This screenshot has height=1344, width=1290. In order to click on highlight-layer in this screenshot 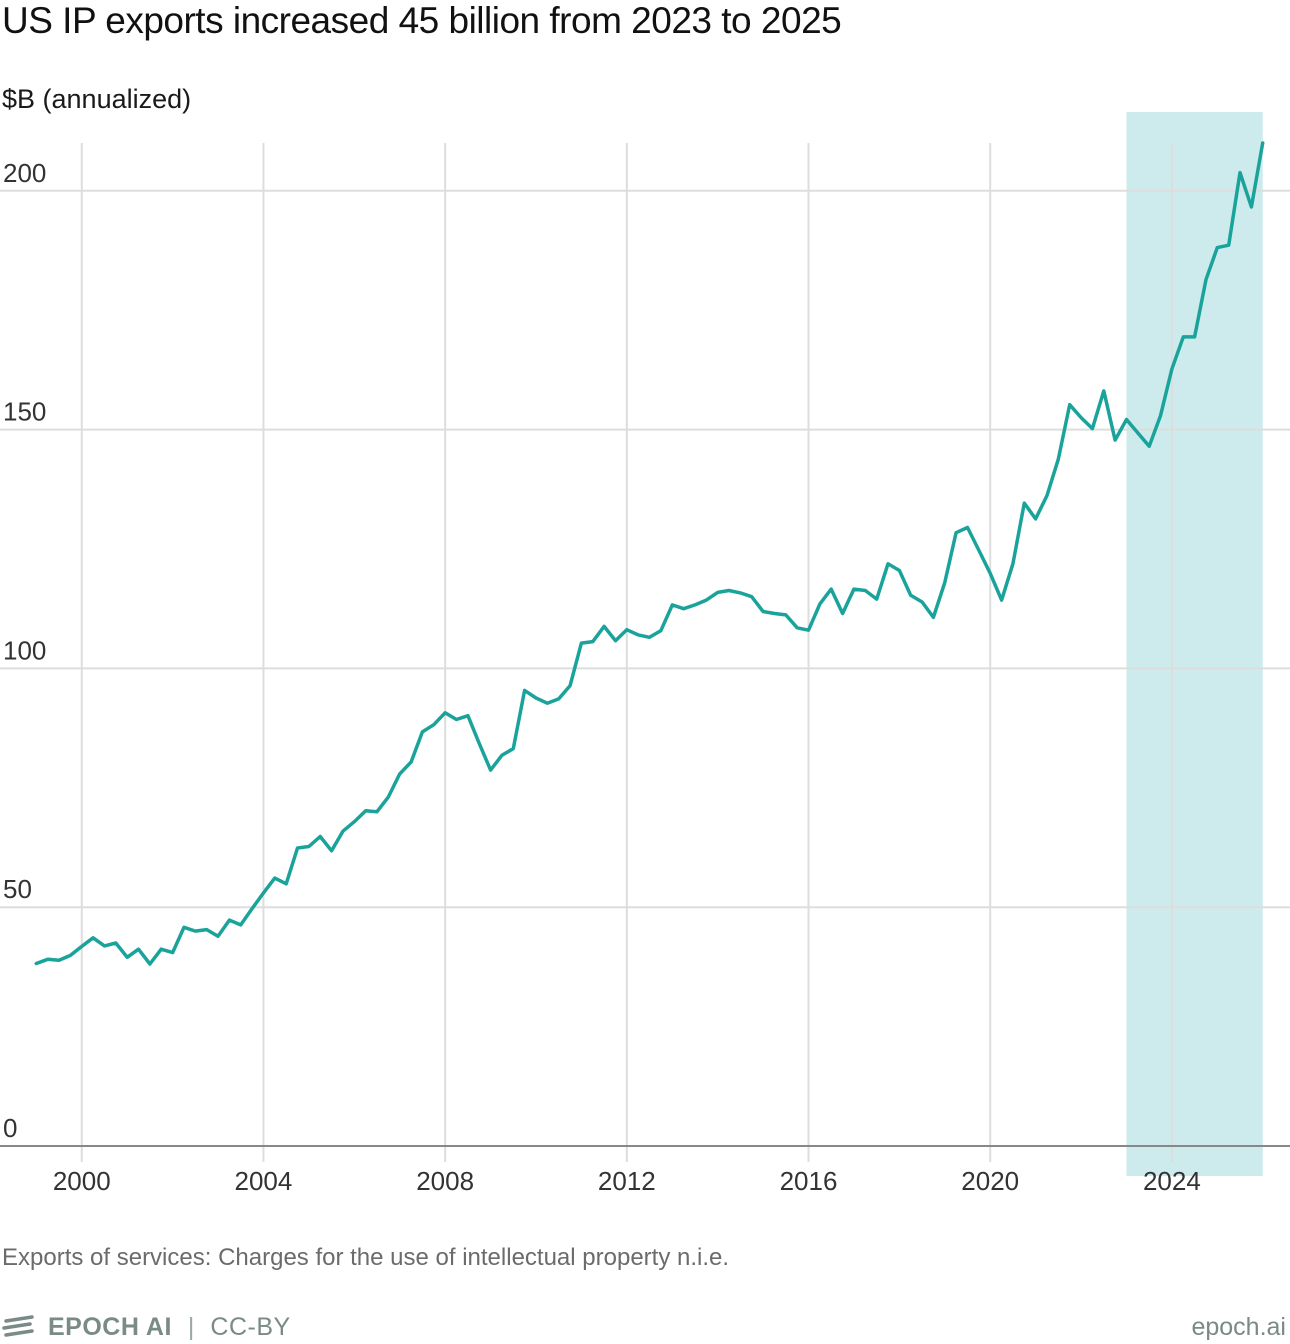, I will do `click(1194, 644)`.